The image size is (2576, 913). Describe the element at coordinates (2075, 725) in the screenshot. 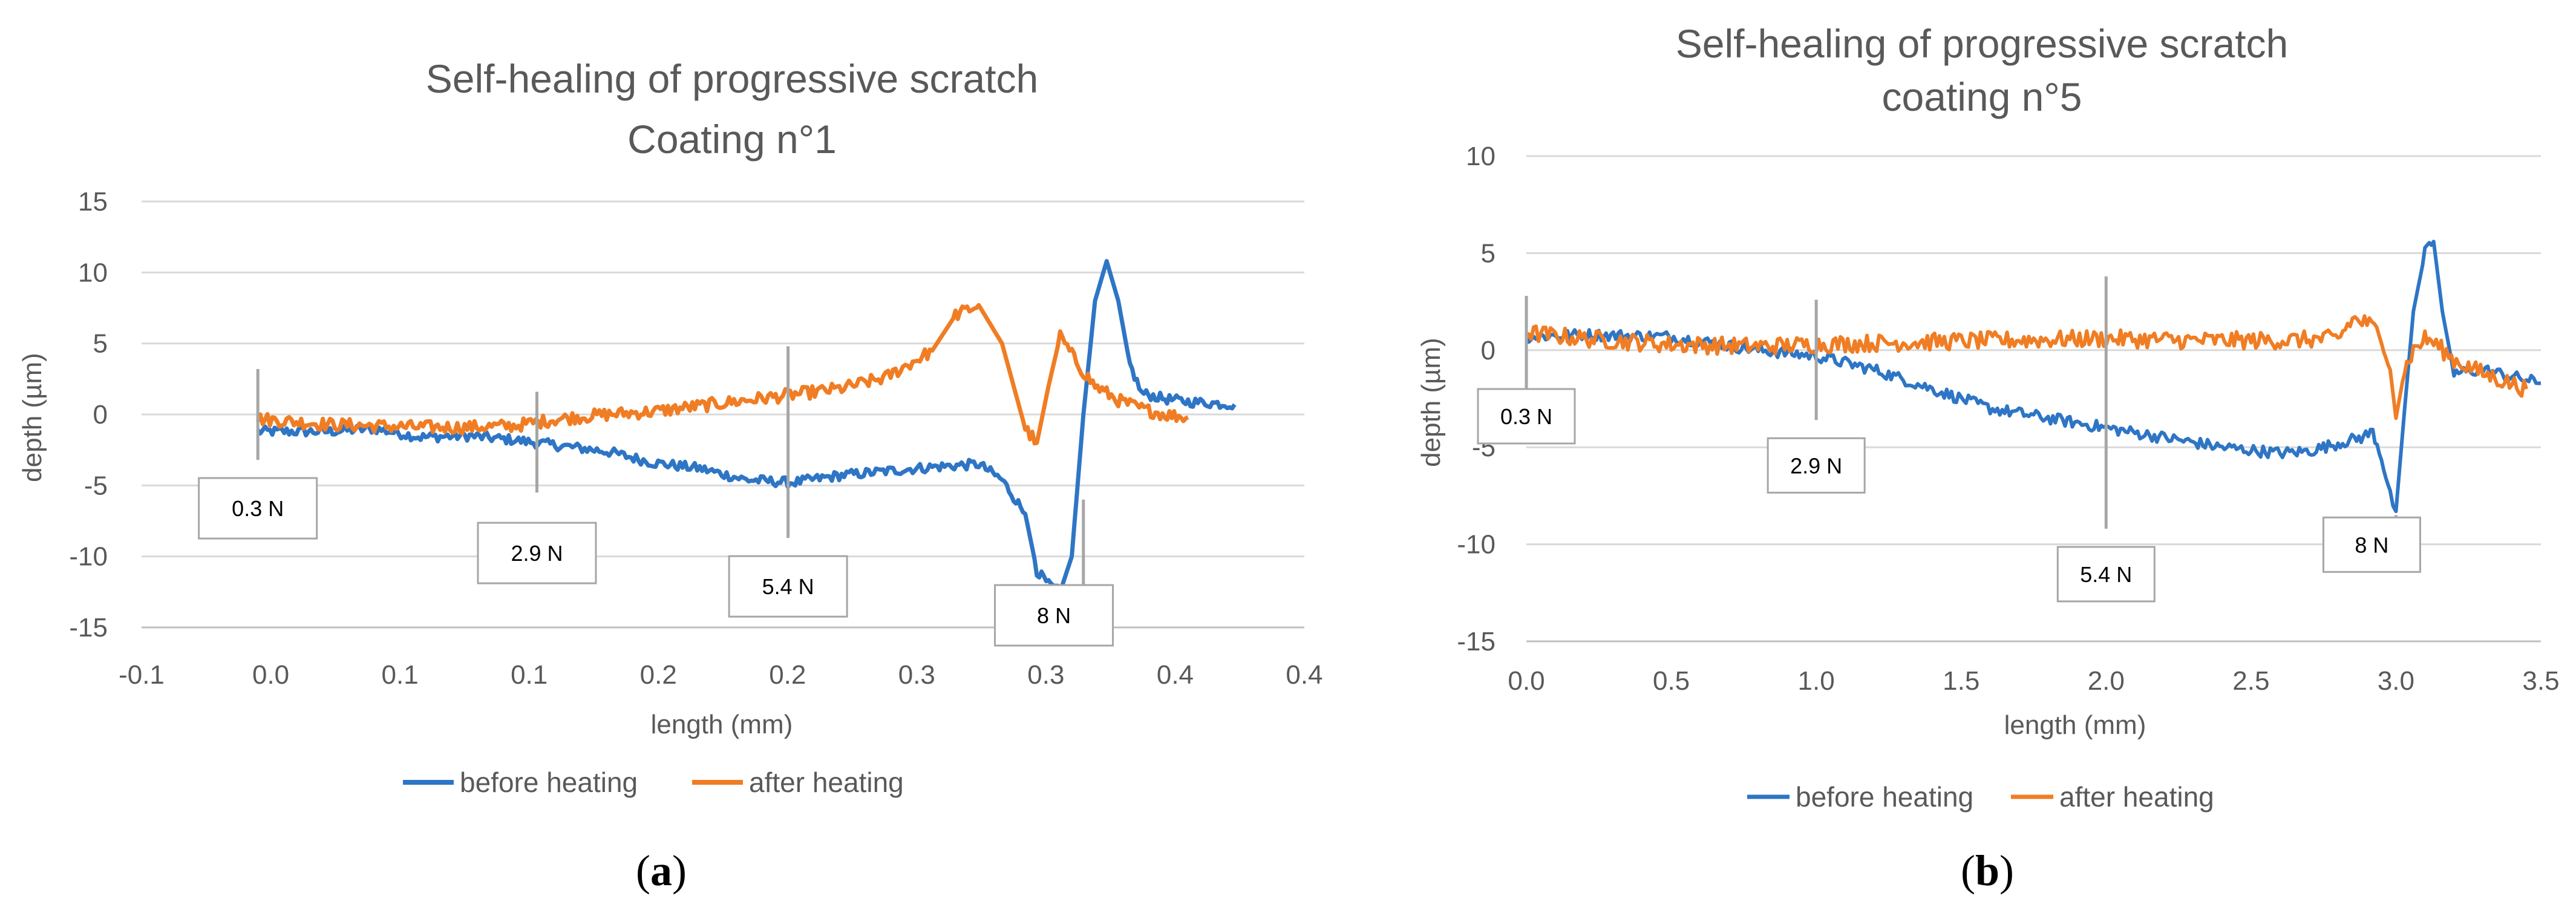

I see `chart-b-x-axis-label: length (mm)` at that location.